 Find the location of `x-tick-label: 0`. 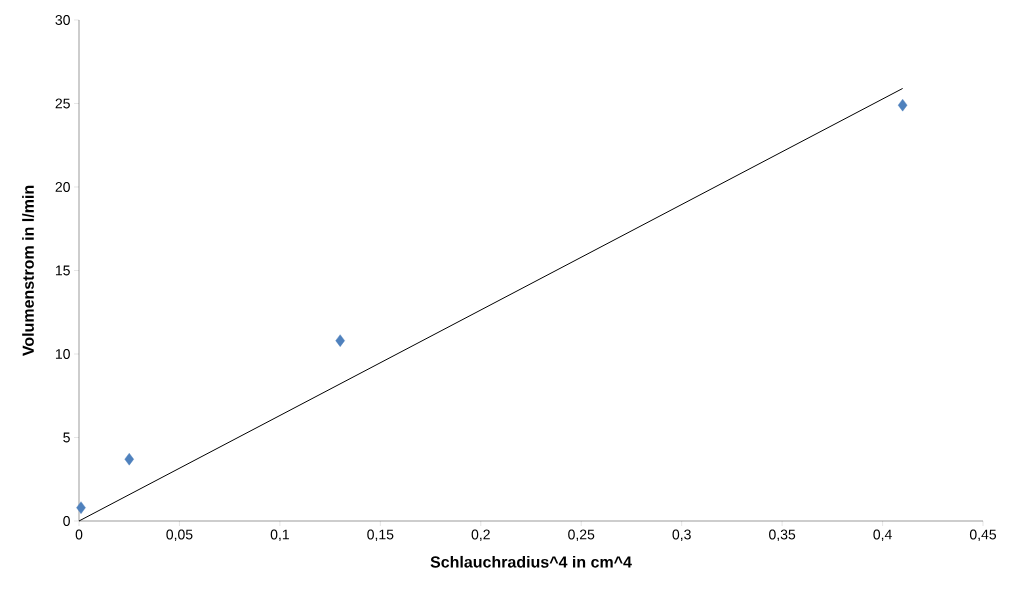

x-tick-label: 0 is located at coordinates (79, 534).